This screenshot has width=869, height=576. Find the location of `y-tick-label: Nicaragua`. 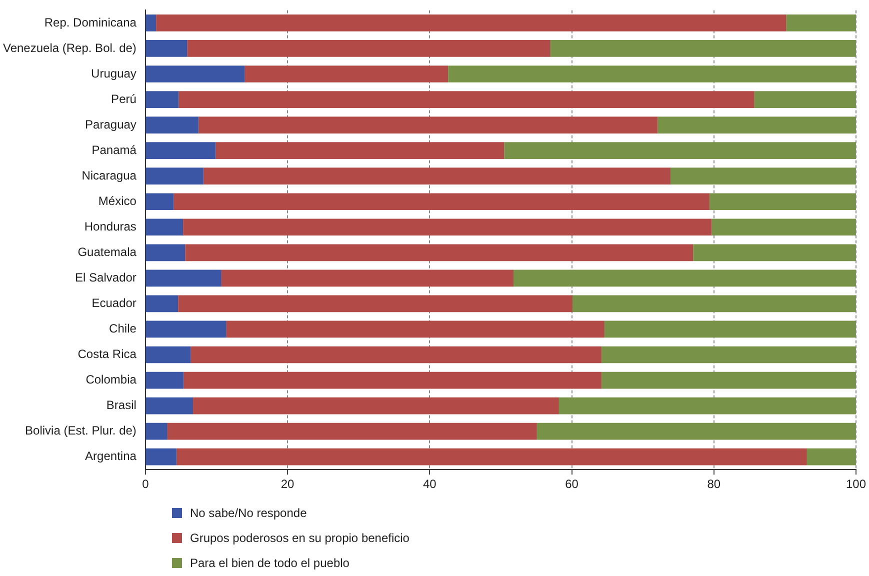

y-tick-label: Nicaragua is located at coordinates (109, 175).